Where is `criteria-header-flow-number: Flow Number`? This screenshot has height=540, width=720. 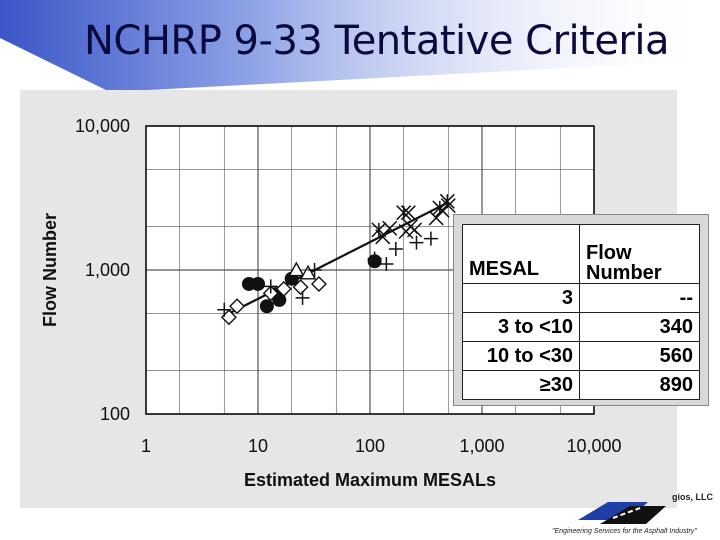
criteria-header-flow-number: Flow Number is located at coordinates (639, 254).